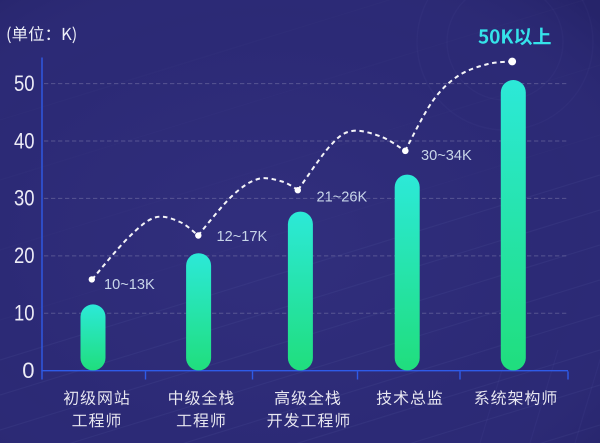 The image size is (600, 443). I want to click on svg-text: 50, so click(24, 83).